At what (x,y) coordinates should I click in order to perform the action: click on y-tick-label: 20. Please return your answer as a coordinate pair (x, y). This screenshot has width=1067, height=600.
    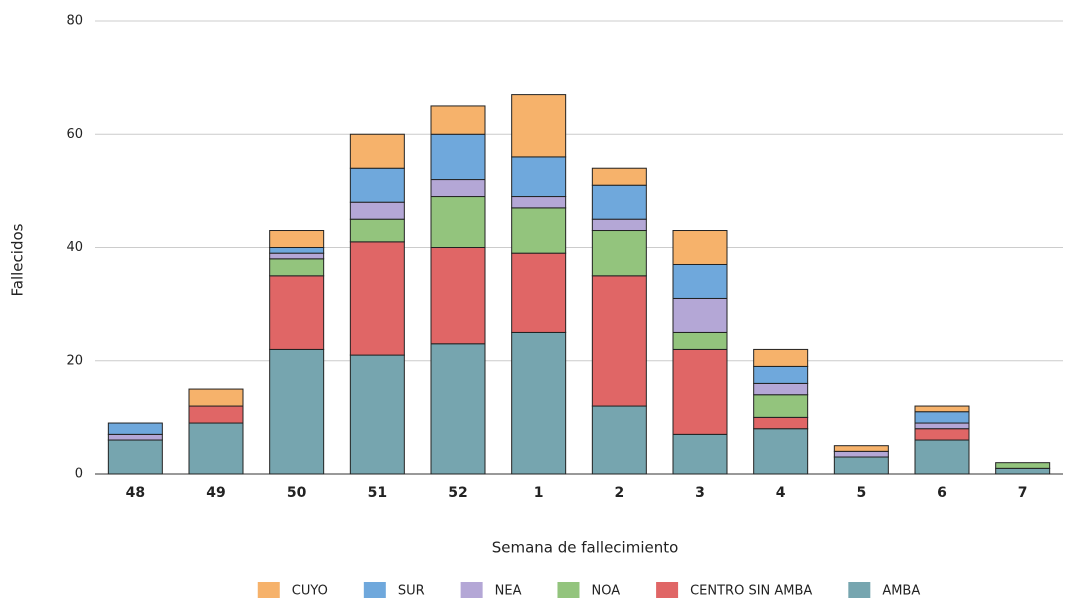
    Looking at the image, I should click on (74, 360).